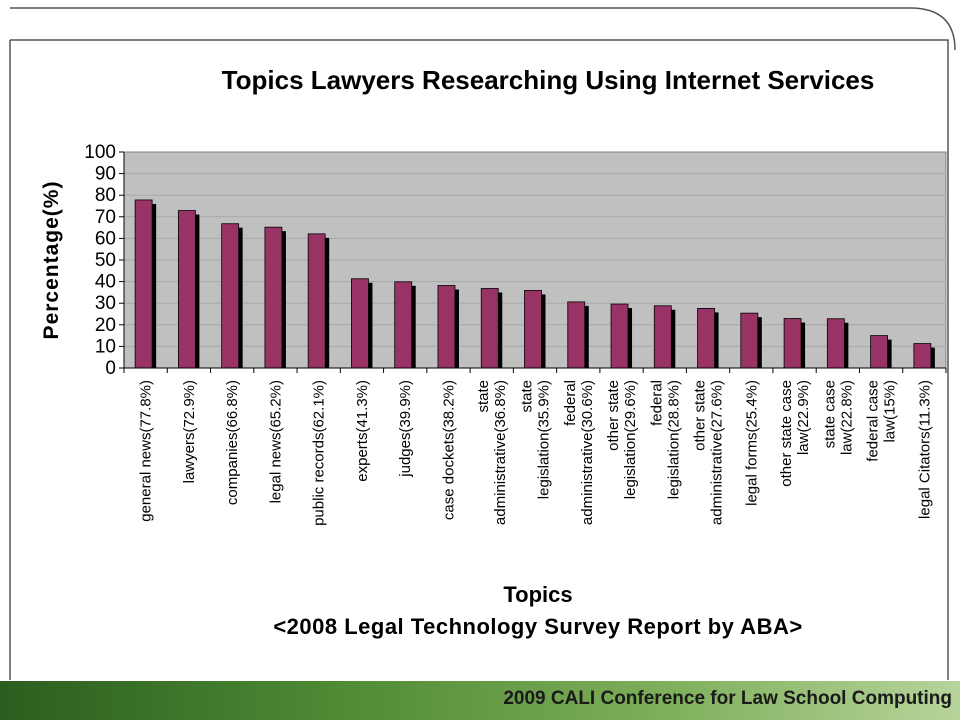  I want to click on x-tick-label: general news(77.8%), so click(146, 451).